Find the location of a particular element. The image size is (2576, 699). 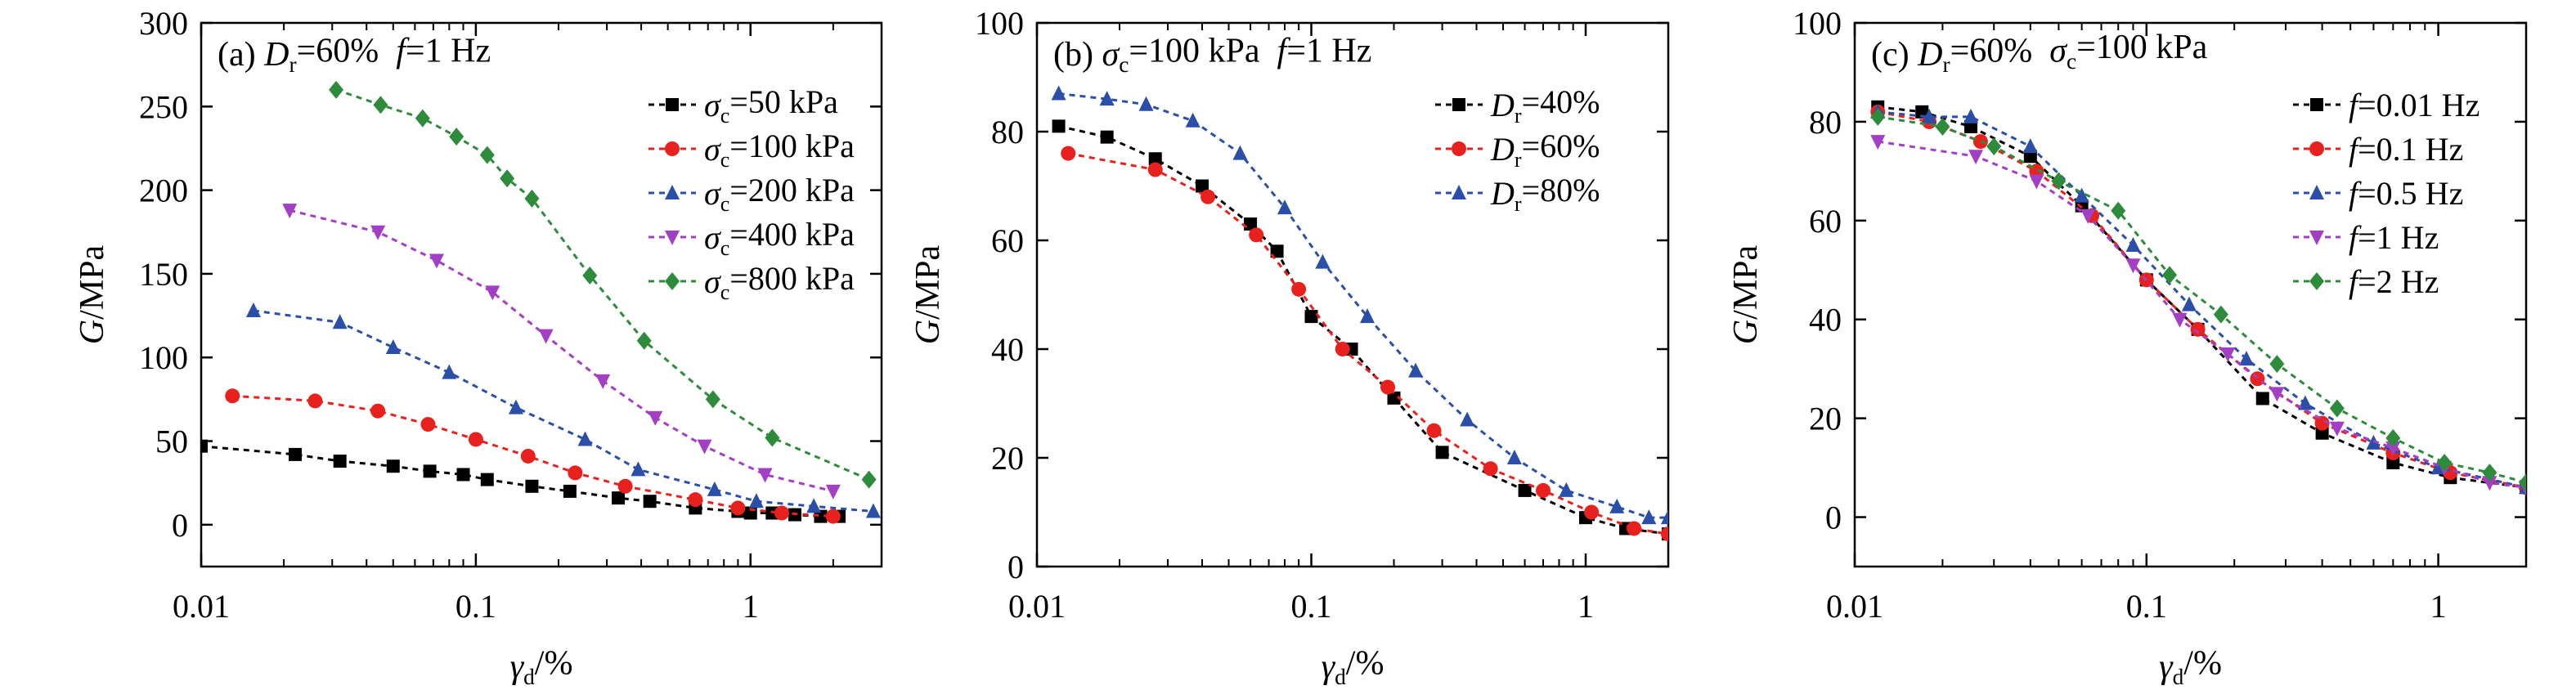

legend-label: f=0.5 Hz is located at coordinates (2406, 193).